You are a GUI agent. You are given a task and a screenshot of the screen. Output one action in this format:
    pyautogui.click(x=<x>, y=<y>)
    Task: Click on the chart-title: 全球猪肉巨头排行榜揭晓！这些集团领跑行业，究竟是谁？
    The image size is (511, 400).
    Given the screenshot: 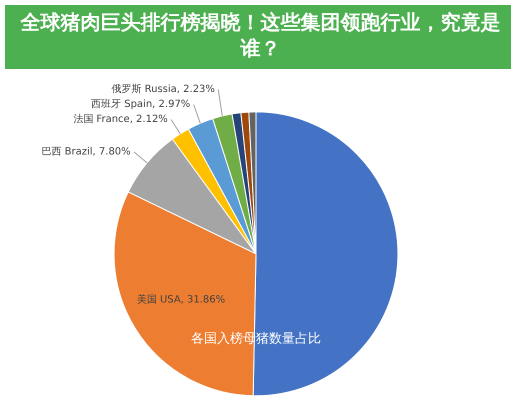 What is the action you would take?
    pyautogui.click(x=260, y=35)
    